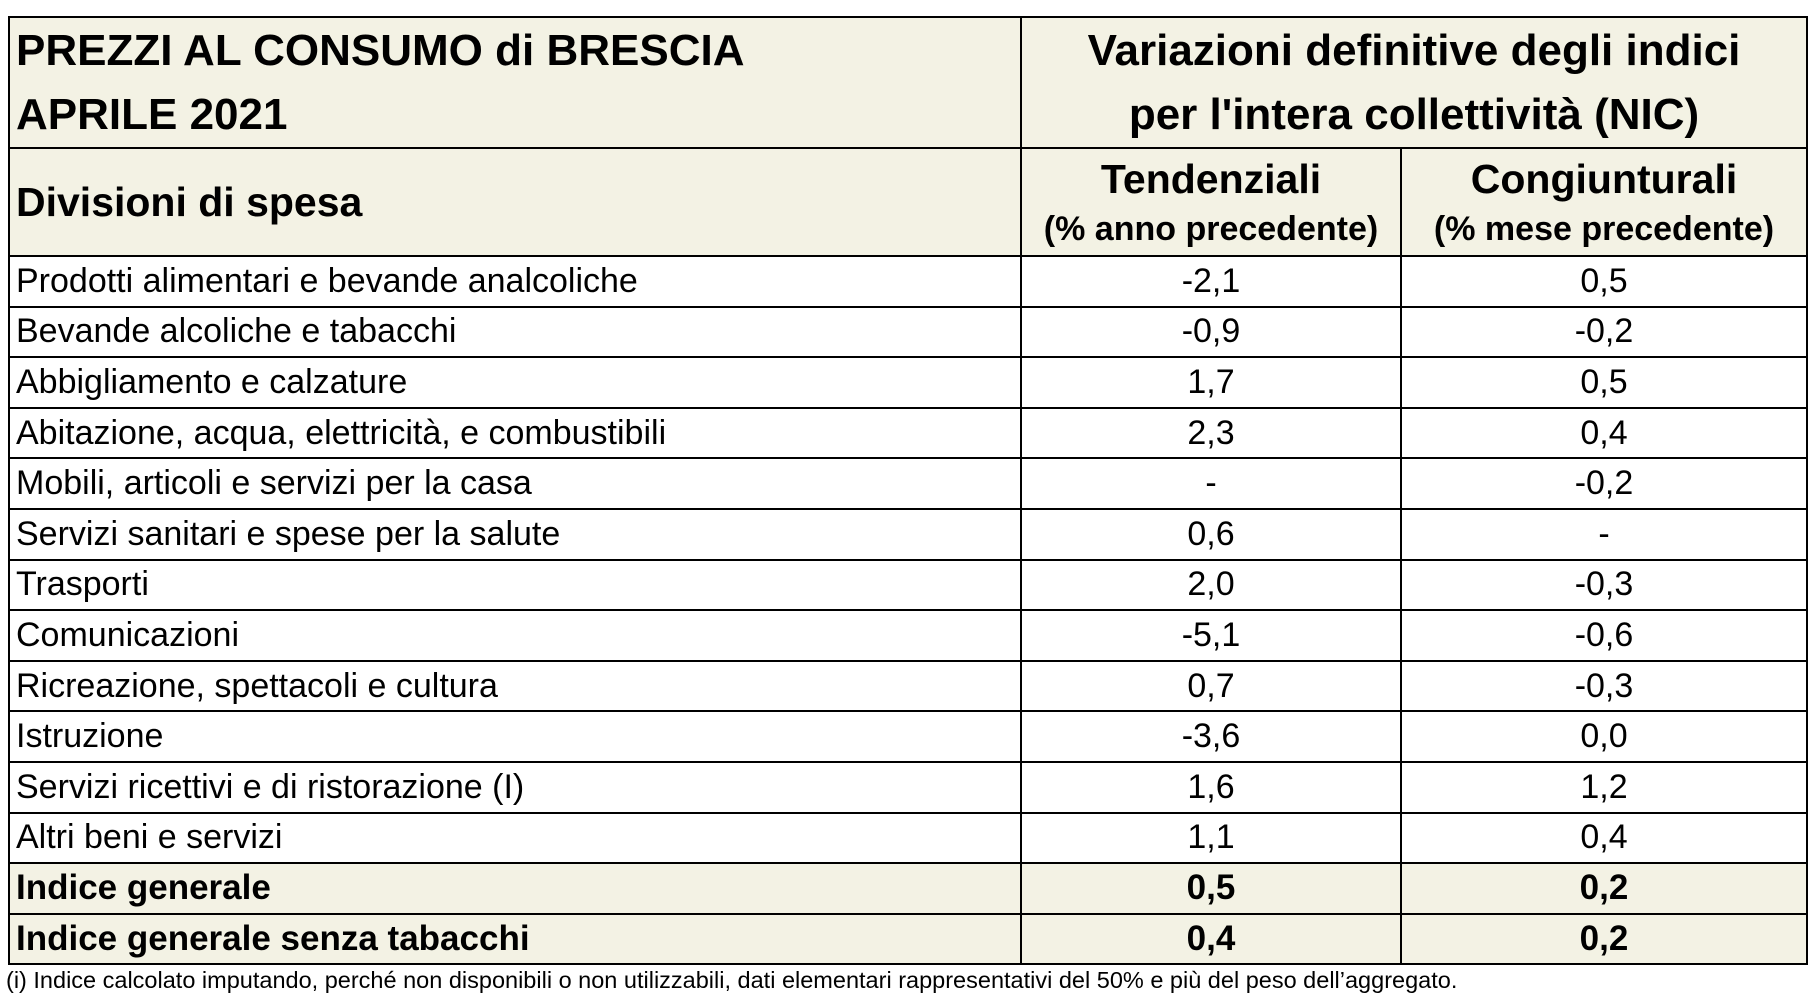 The height and width of the screenshot is (1008, 1808). Describe the element at coordinates (1211, 939) in the screenshot. I see `total-tendenziale: 0,4` at that location.